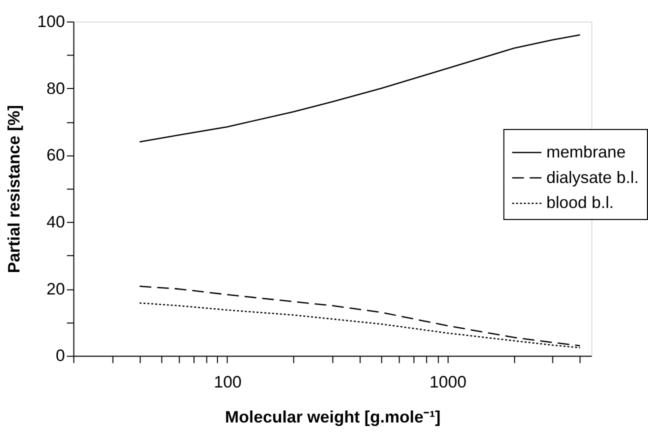 This screenshot has height=438, width=648. I want to click on legend-label: dialysate b.l., so click(592, 177).